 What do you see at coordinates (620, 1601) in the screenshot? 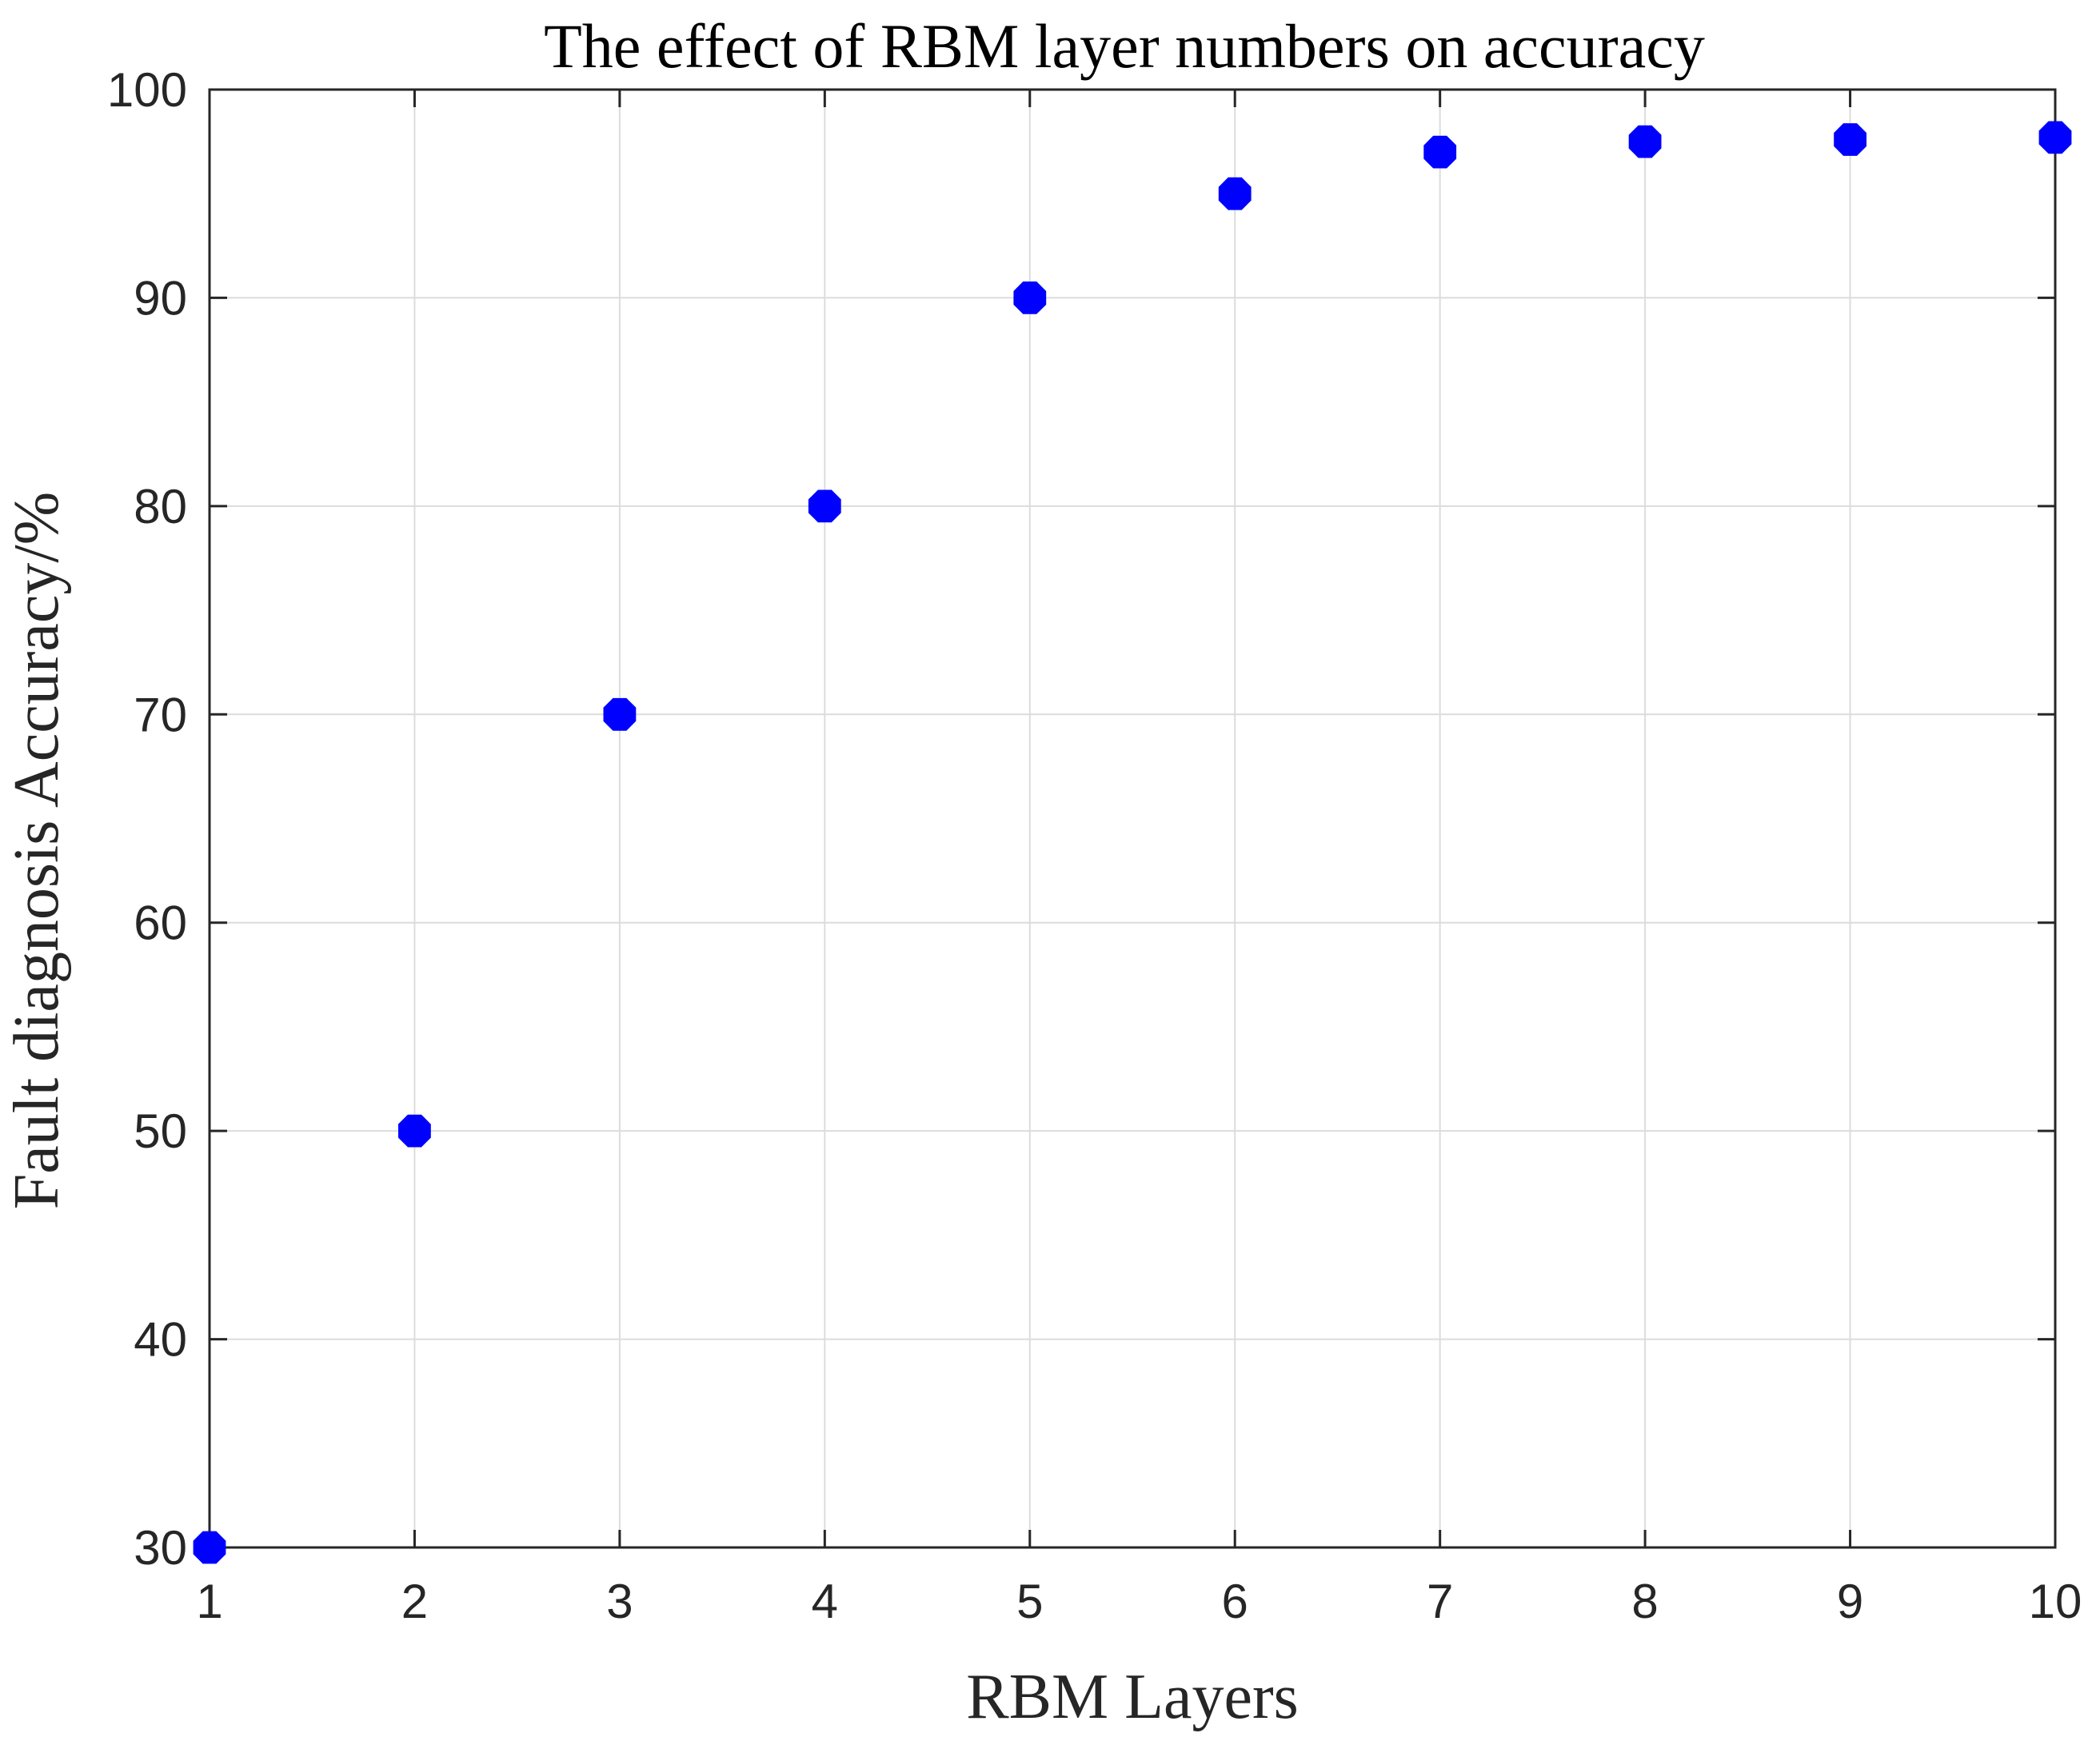
I see `x-tick-label: 3` at bounding box center [620, 1601].